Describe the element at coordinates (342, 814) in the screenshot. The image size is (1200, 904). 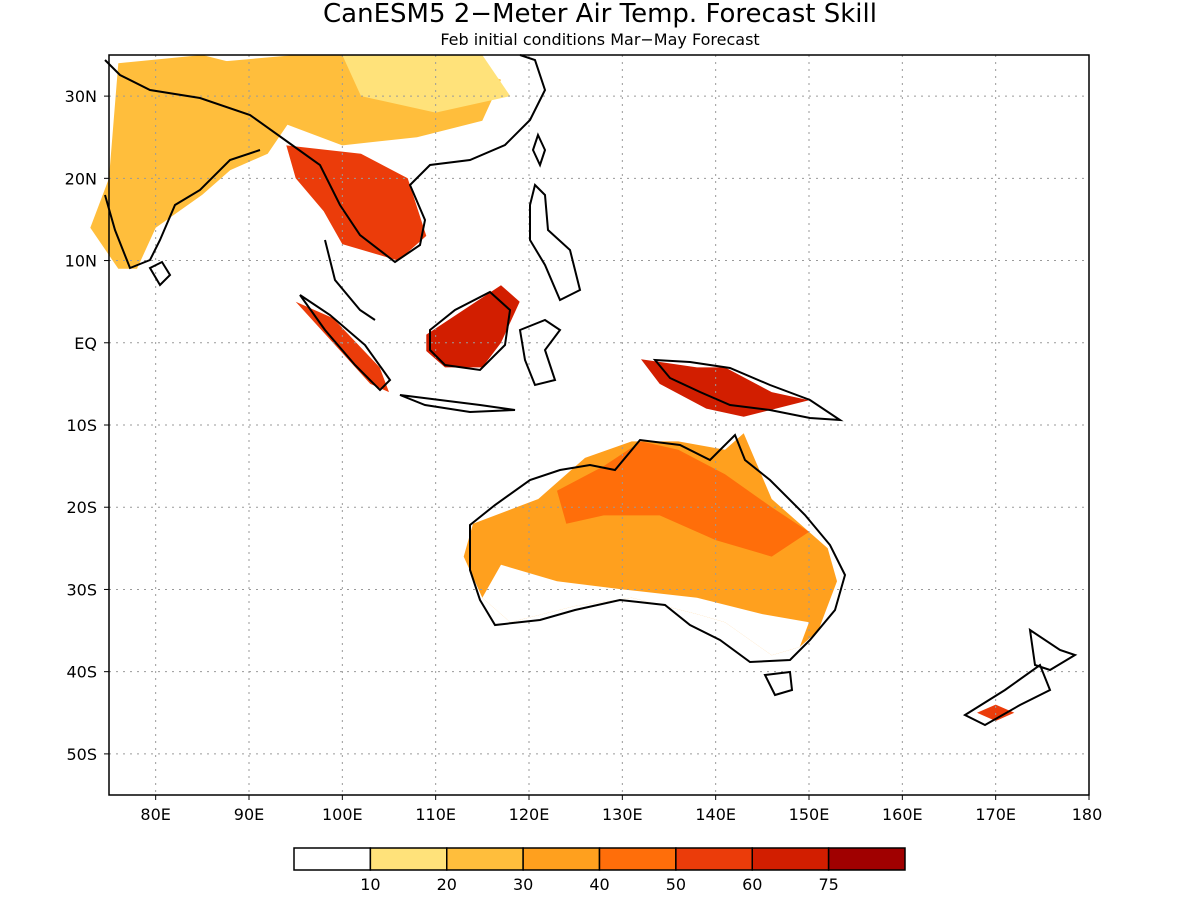
I see `lon-tick-label: 100E` at that location.